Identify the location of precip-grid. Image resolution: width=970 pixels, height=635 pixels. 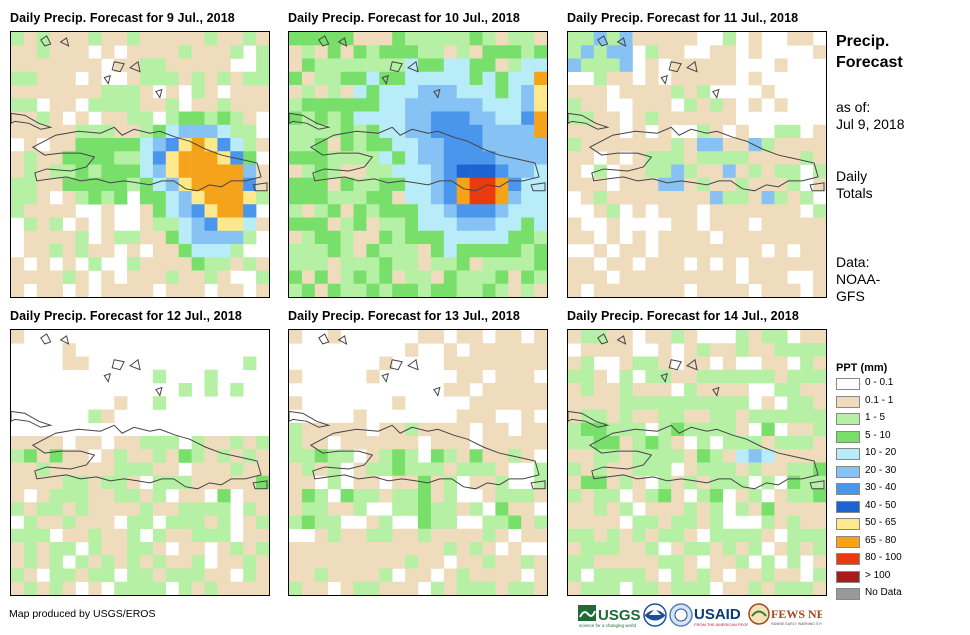
(697, 164).